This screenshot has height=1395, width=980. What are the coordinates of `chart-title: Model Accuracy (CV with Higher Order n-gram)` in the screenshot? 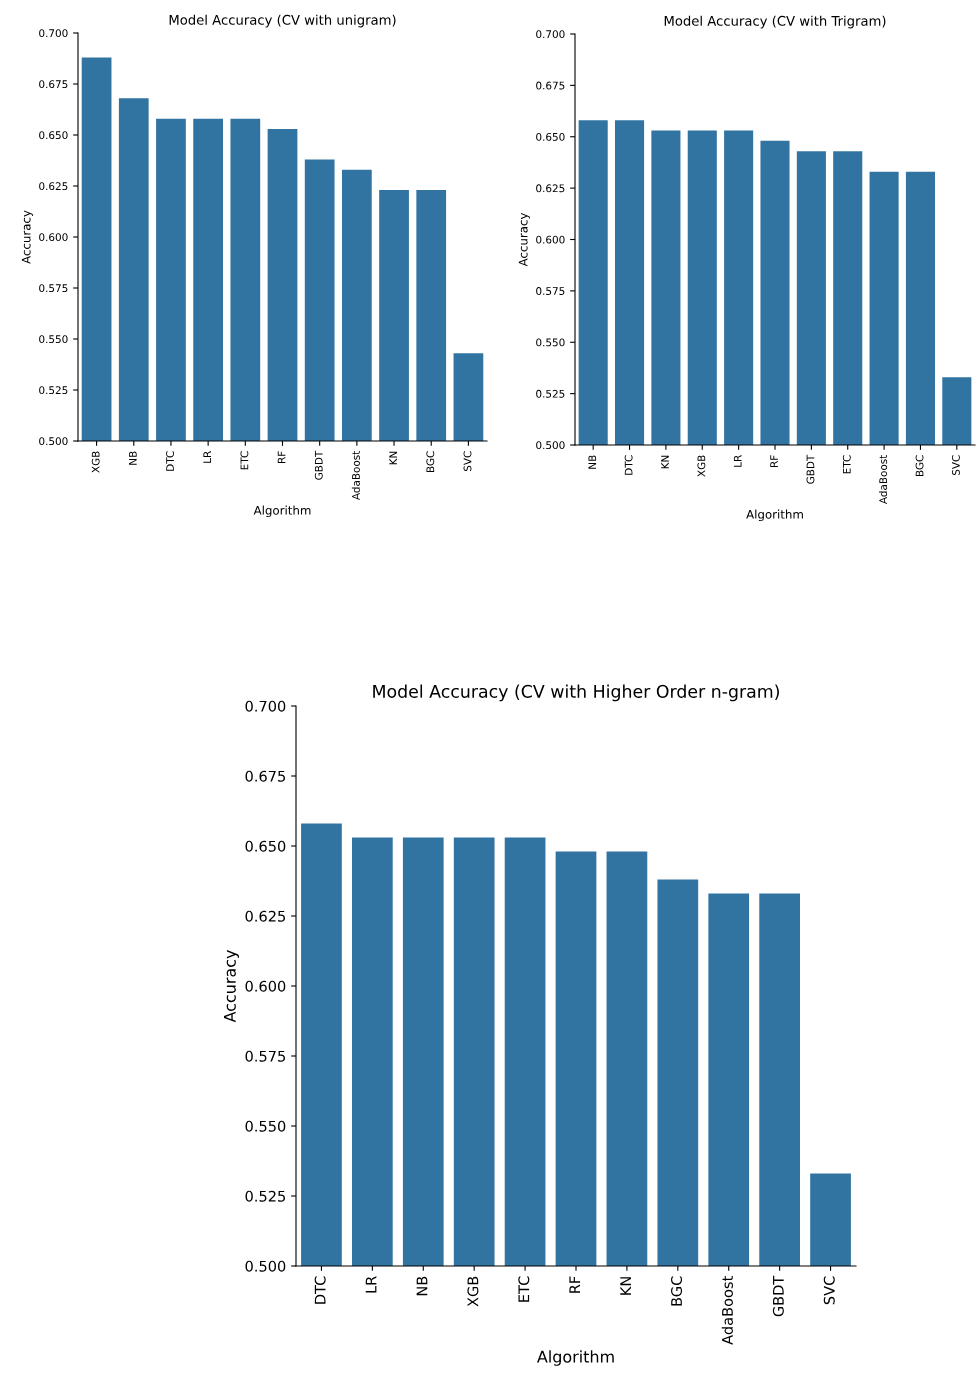 It's located at (576, 693).